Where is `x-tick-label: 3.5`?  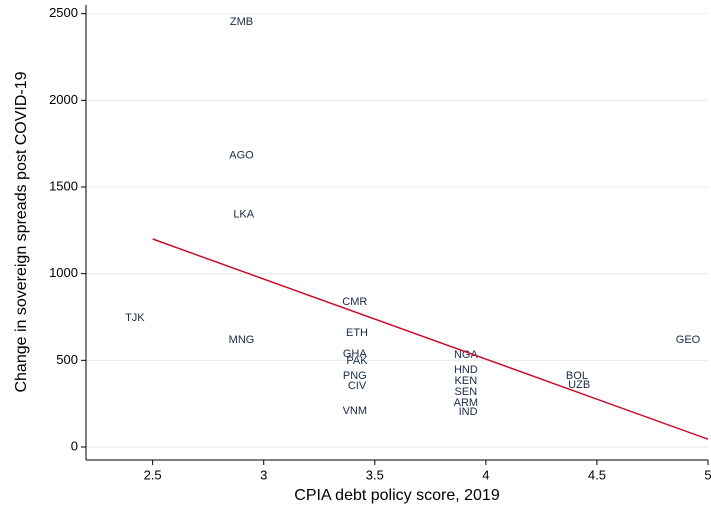 x-tick-label: 3.5 is located at coordinates (375, 474).